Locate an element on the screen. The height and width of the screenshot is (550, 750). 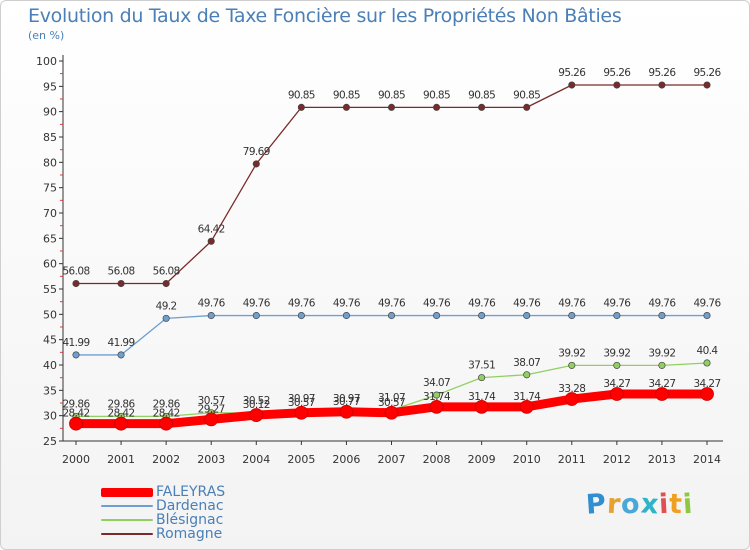
data-label-blésignac: 40.4 is located at coordinates (708, 351).